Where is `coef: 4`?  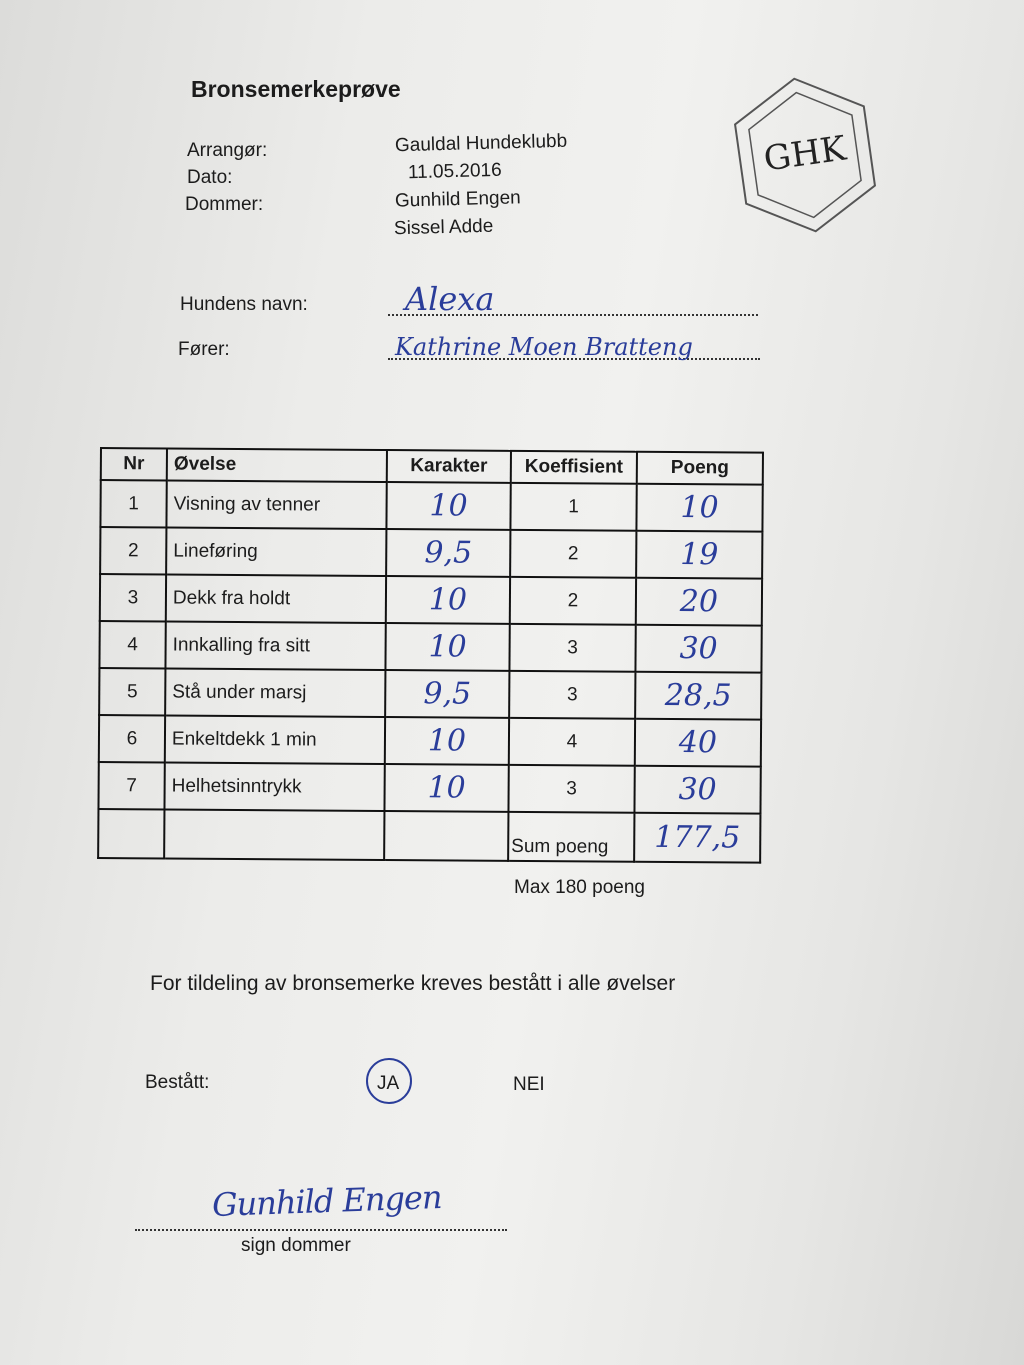 coef: 4 is located at coordinates (572, 741).